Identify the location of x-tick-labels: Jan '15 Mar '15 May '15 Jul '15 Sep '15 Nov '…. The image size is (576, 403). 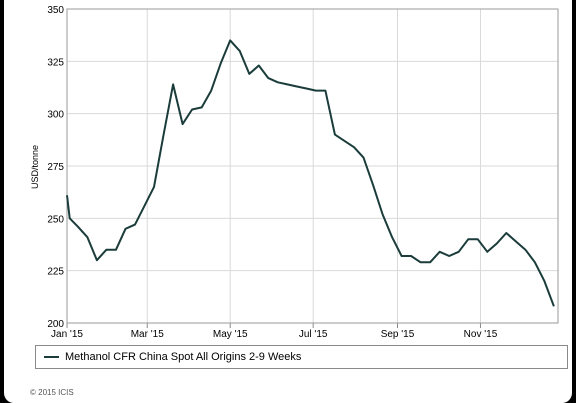
(274, 334).